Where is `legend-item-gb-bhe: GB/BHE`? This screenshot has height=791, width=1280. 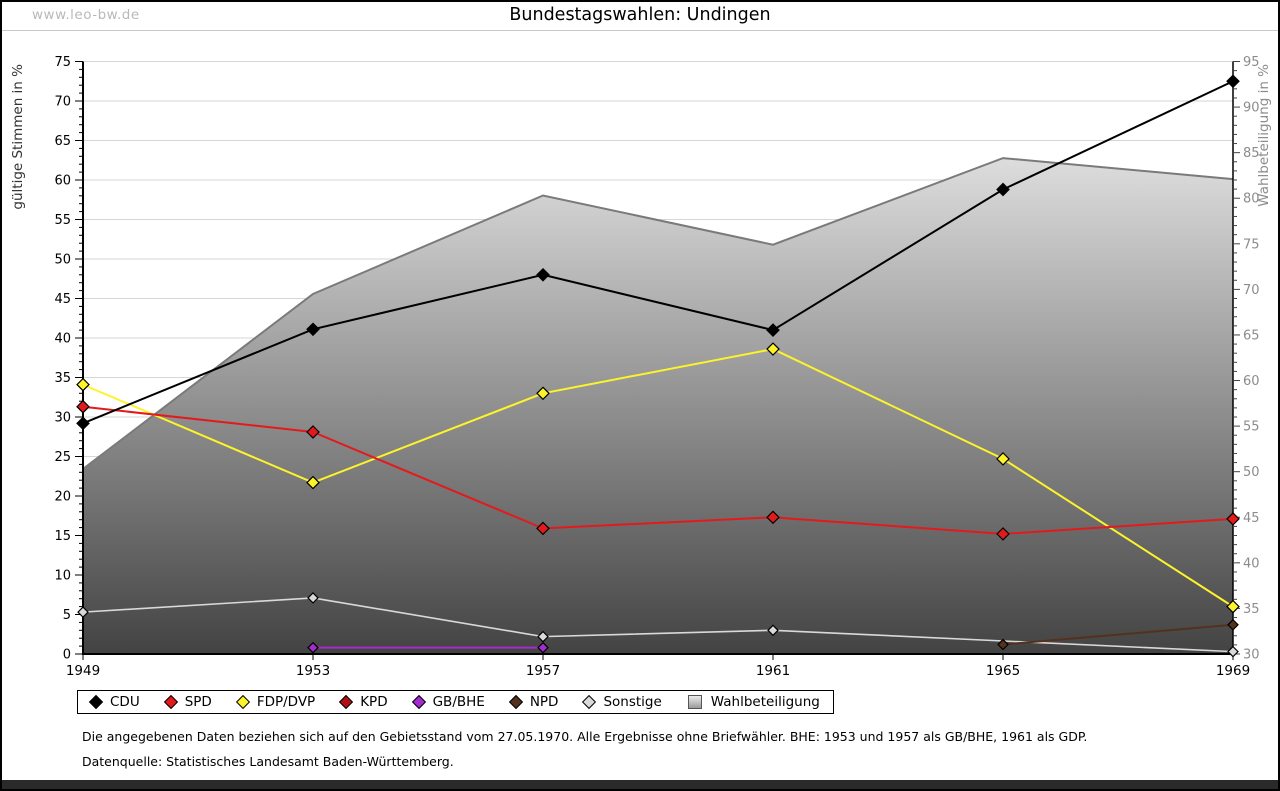 legend-item-gb-bhe: GB/BHE is located at coordinates (448, 702).